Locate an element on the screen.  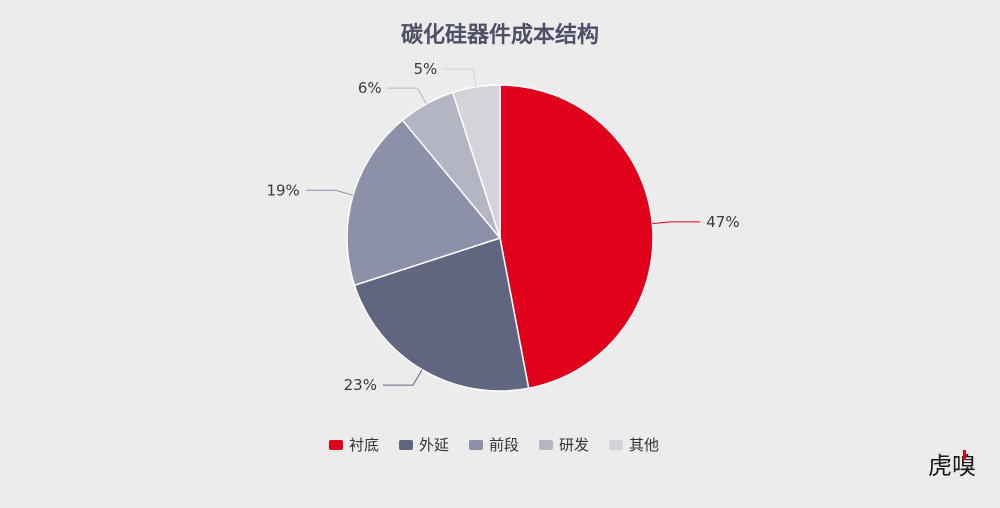
watermark-logo: 虎嗅 is located at coordinates (952, 465).